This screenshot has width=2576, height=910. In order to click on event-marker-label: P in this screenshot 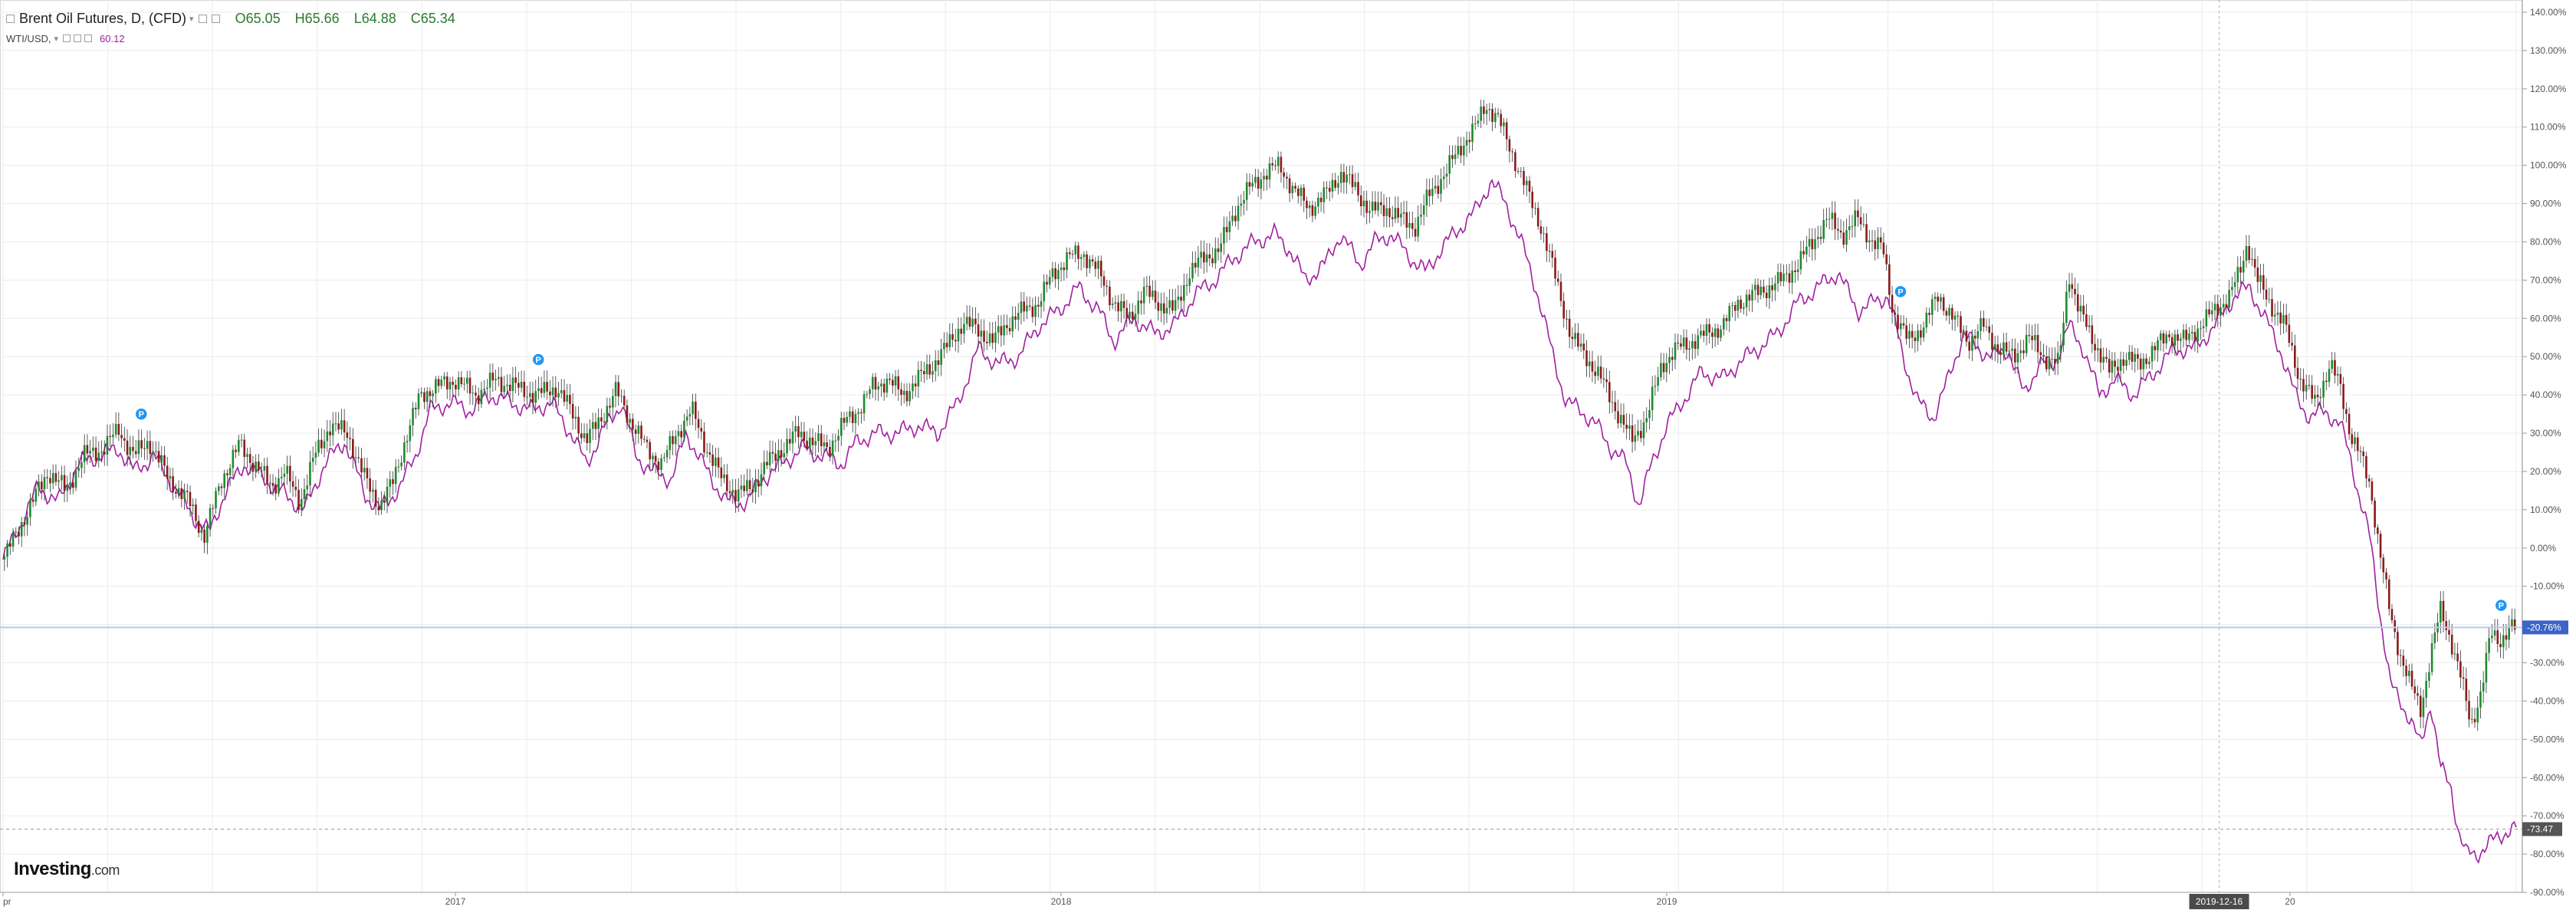, I will do `click(141, 414)`.